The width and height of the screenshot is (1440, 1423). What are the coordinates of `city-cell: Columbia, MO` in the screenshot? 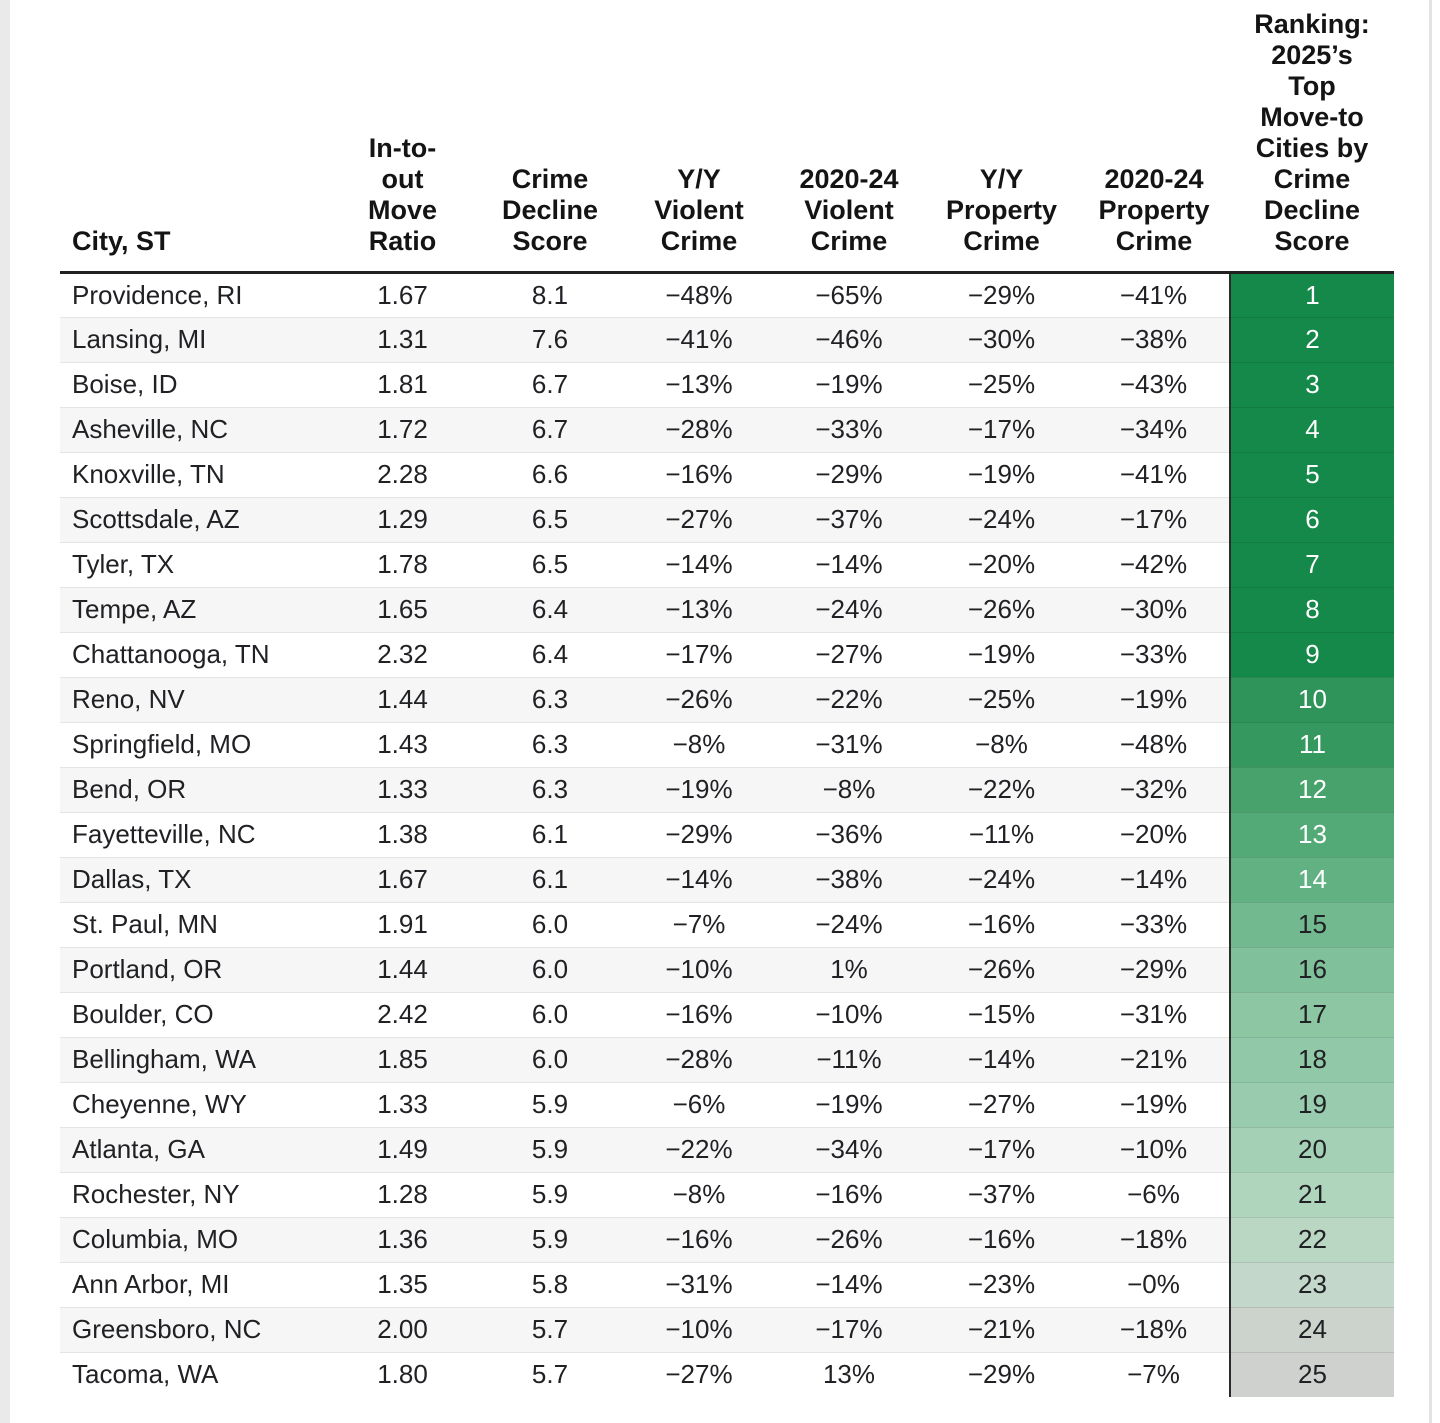 It's located at (195, 1239).